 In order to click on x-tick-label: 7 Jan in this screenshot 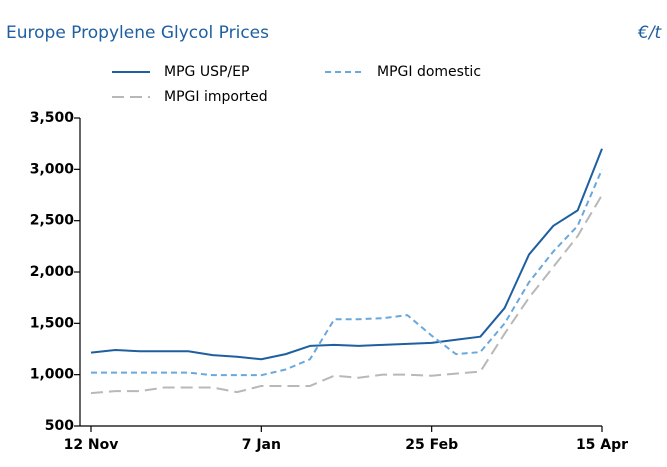, I will do `click(261, 445)`.